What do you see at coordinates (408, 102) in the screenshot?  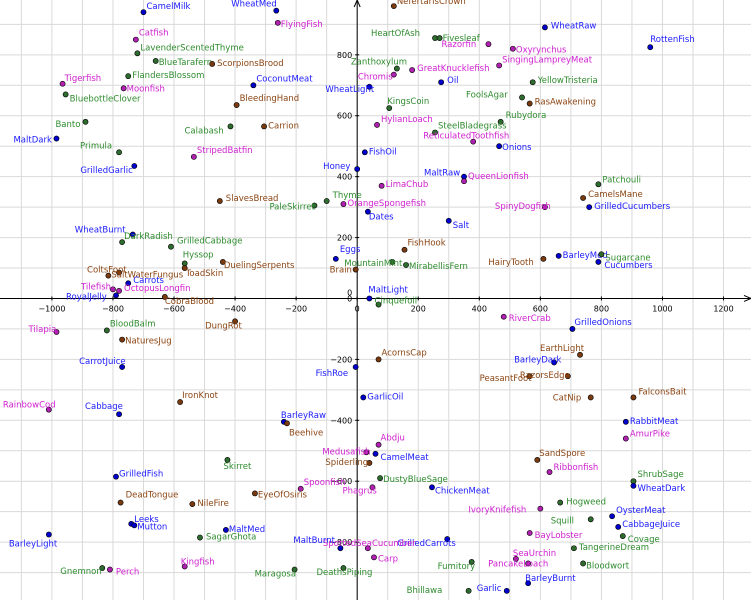 I see `point-label-kings-coin: KingsCoin` at bounding box center [408, 102].